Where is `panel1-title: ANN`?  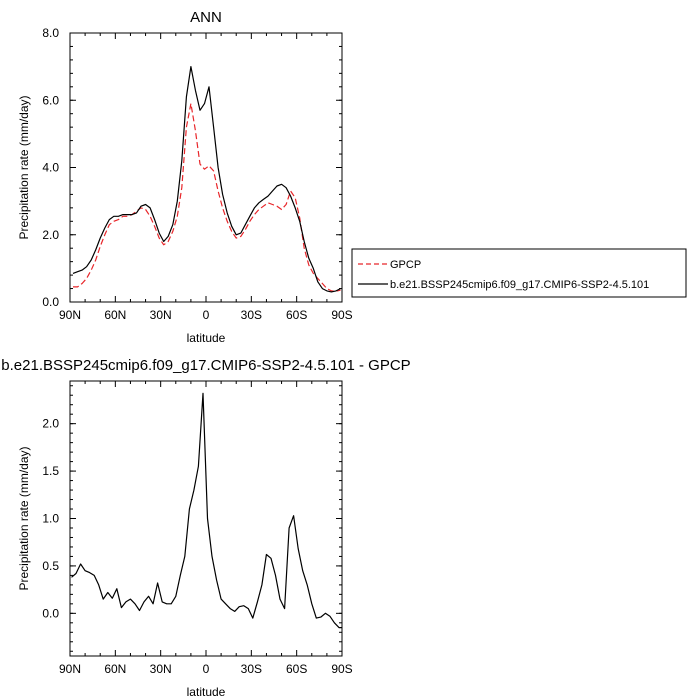
panel1-title: ANN is located at coordinates (206, 17).